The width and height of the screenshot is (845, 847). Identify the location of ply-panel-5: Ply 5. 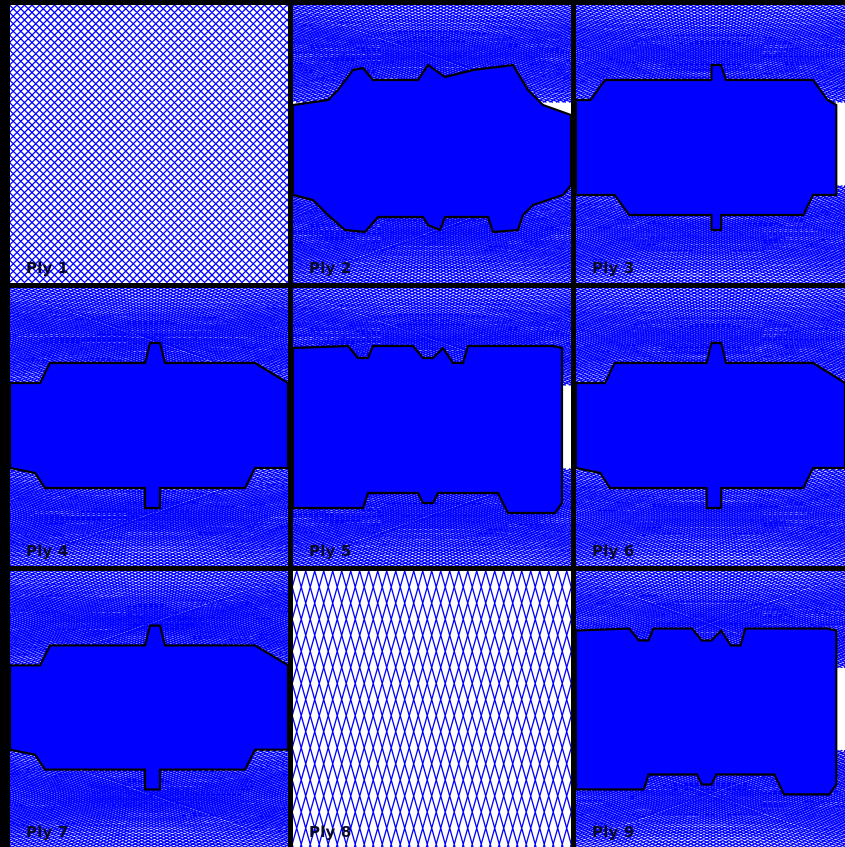
(432, 427).